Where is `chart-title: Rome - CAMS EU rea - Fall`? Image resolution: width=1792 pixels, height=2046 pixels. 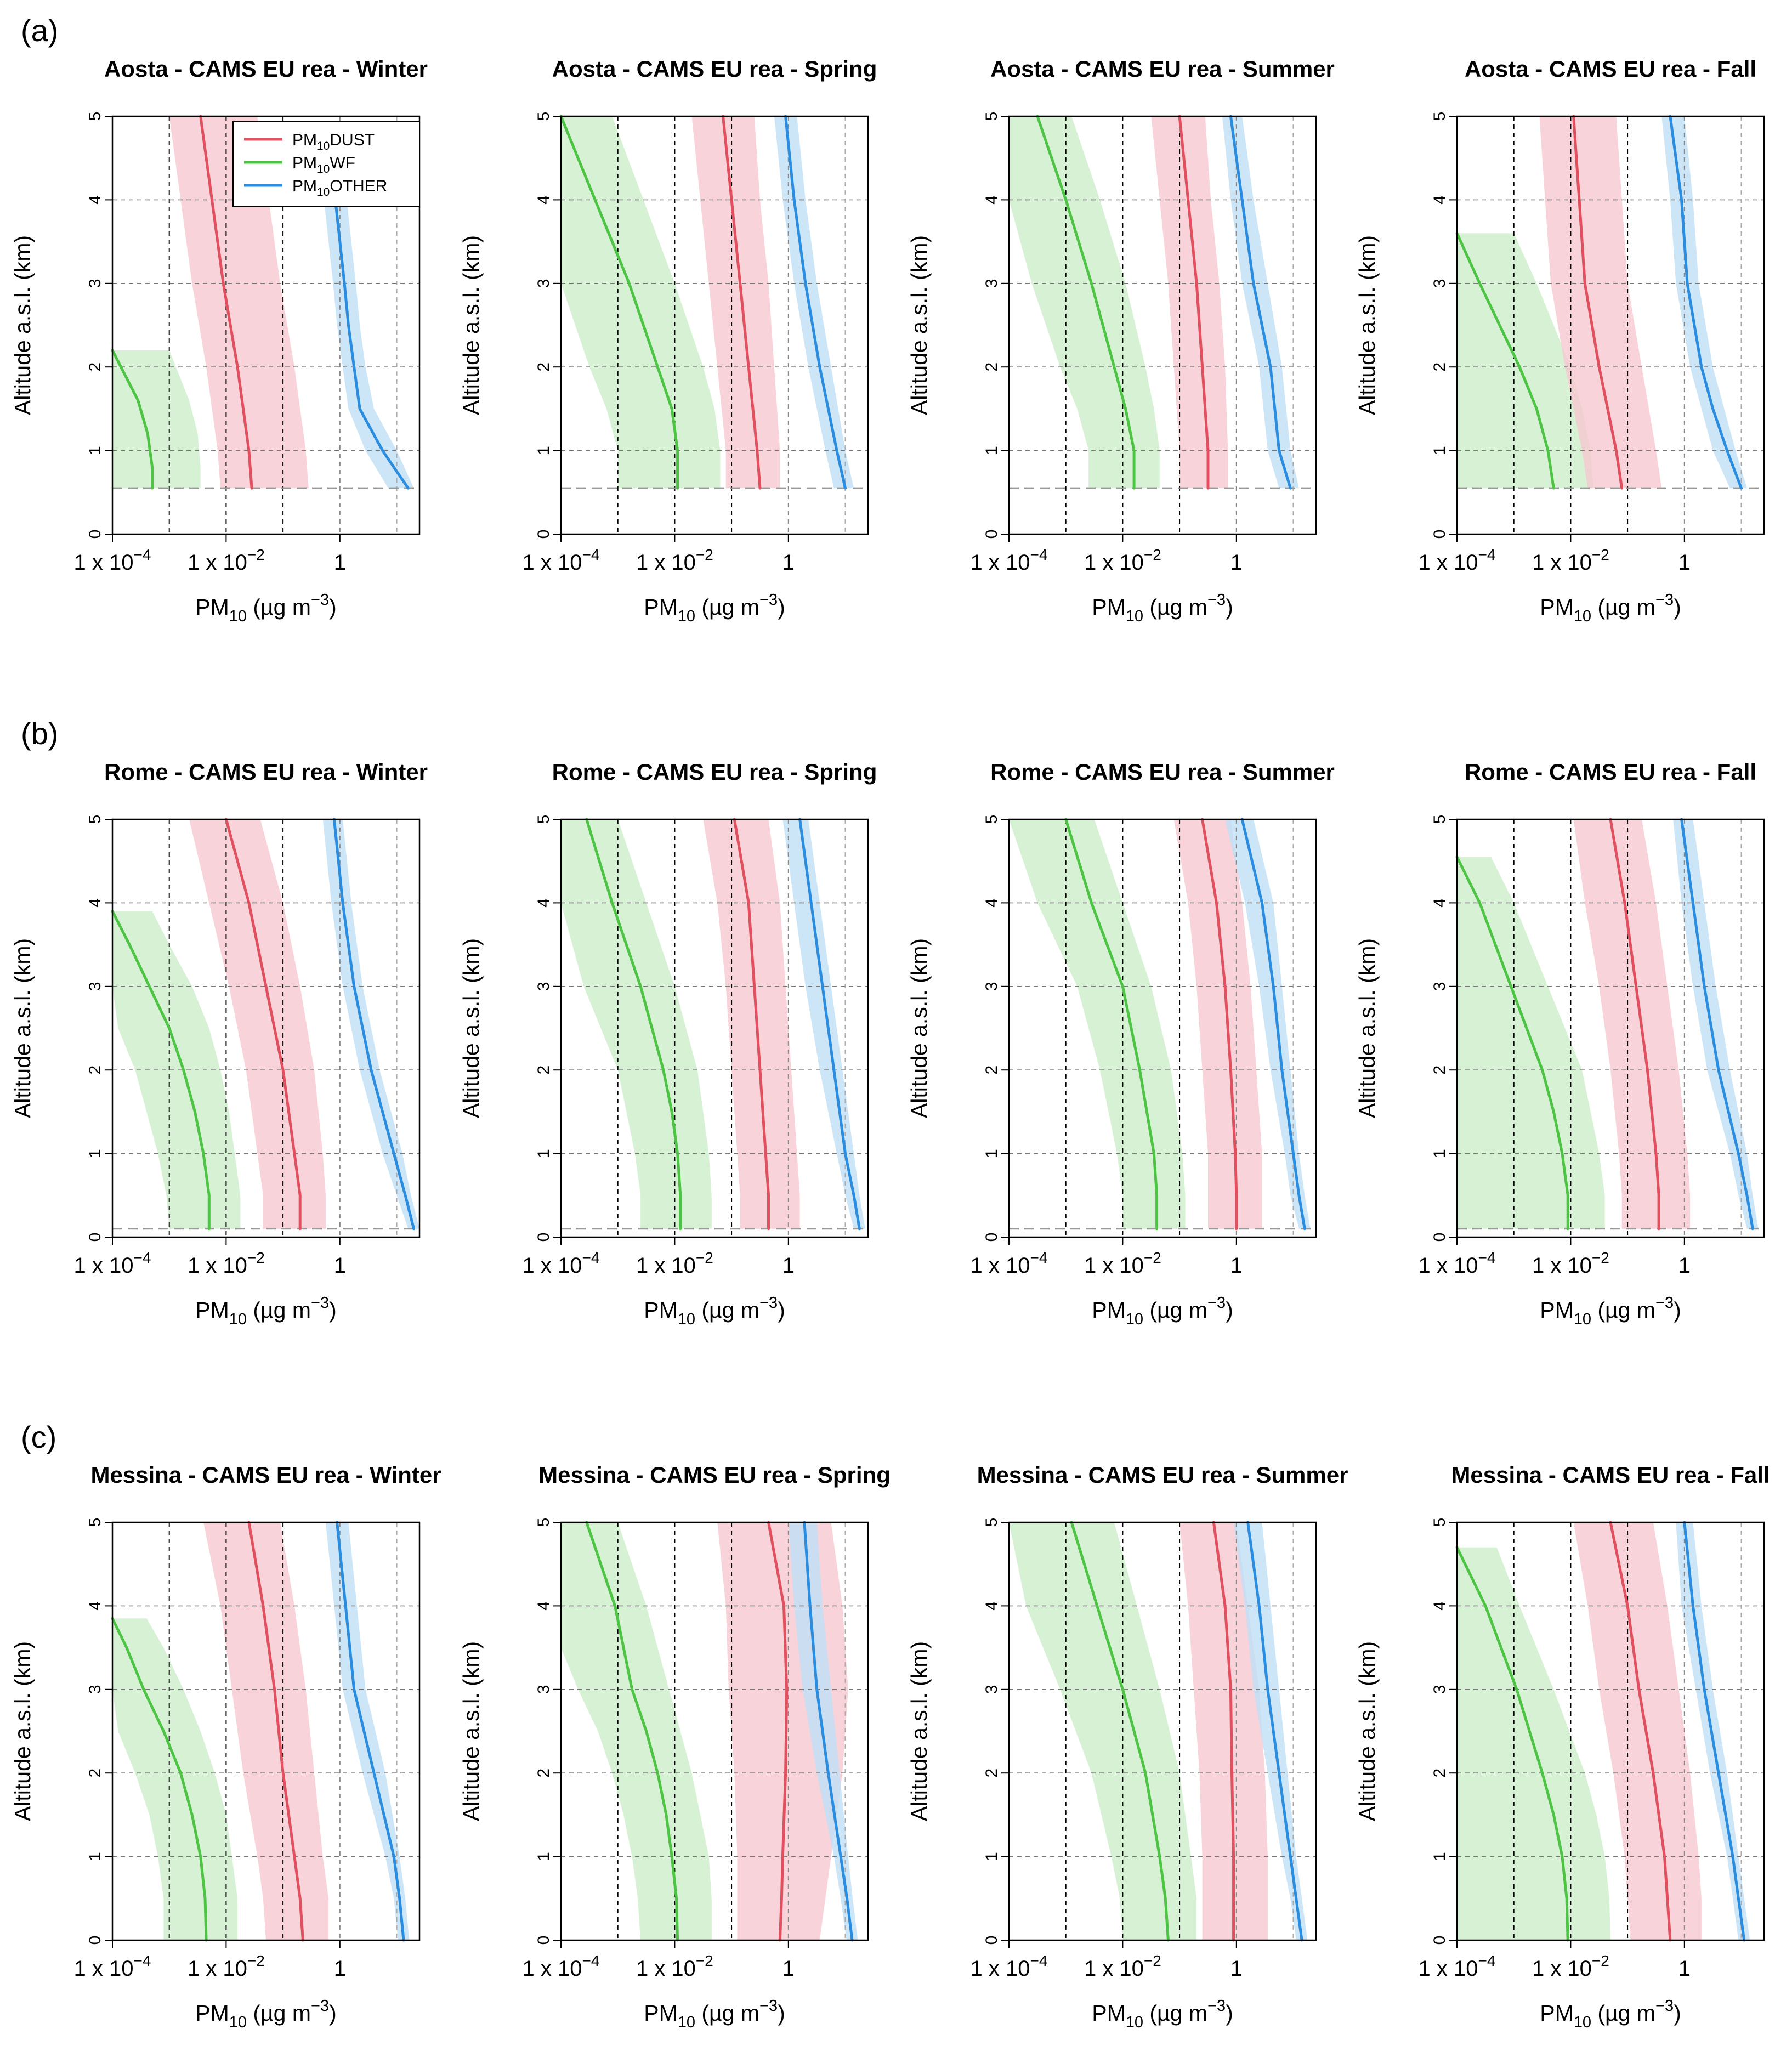 chart-title: Rome - CAMS EU rea - Fall is located at coordinates (1610, 772).